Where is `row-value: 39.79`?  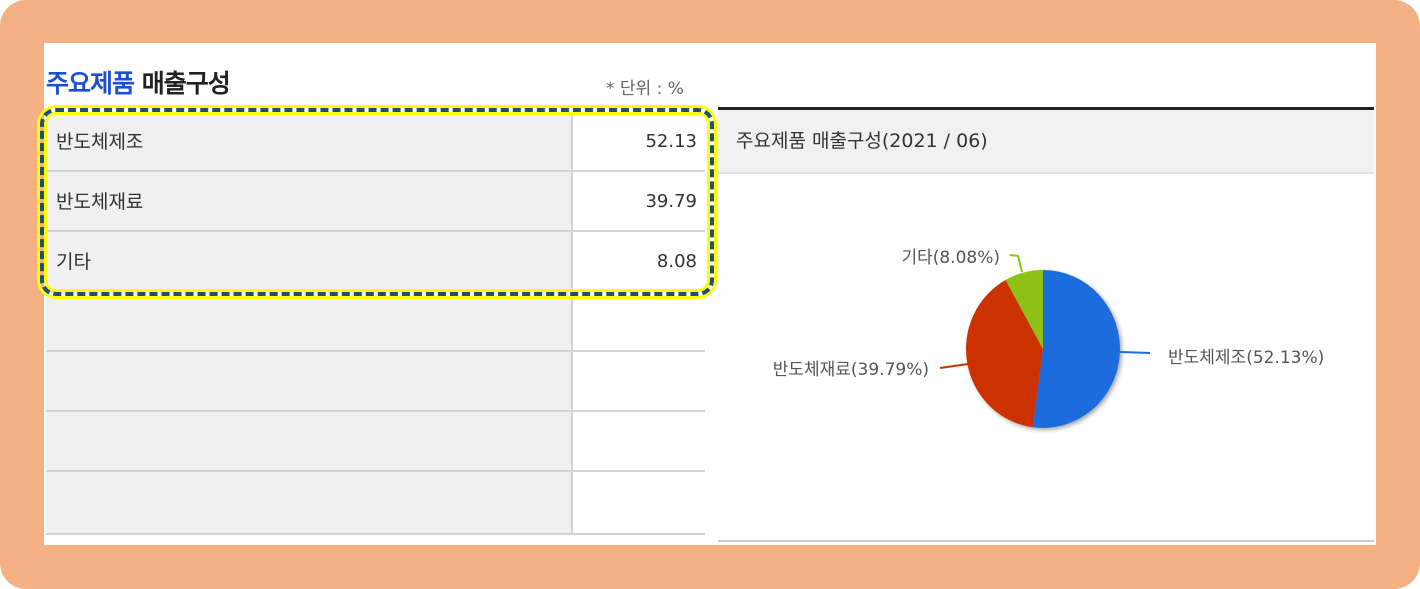 row-value: 39.79 is located at coordinates (639, 201).